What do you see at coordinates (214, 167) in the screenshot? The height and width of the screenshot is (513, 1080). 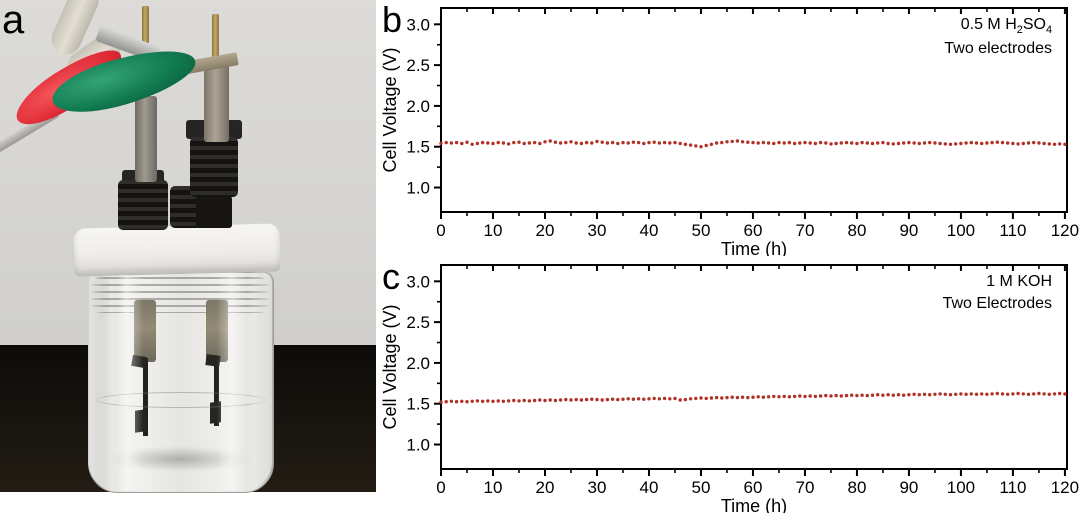 I see `right-electrode-fitting` at bounding box center [214, 167].